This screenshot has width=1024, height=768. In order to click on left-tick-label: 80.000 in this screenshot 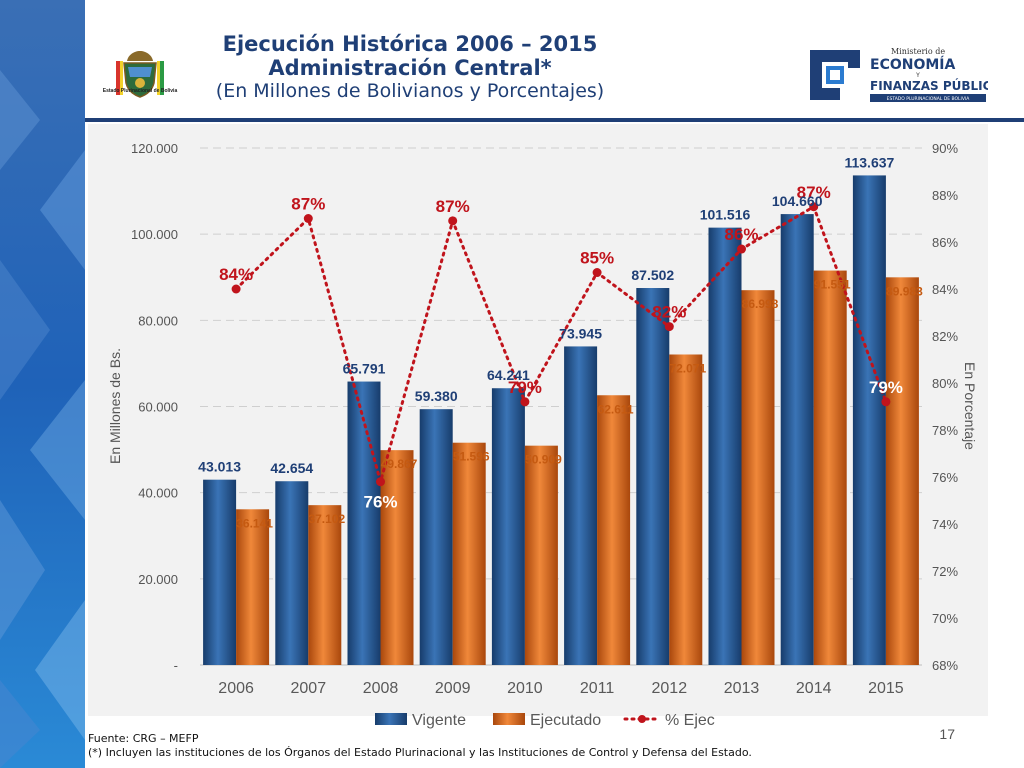, I will do `click(158, 320)`.